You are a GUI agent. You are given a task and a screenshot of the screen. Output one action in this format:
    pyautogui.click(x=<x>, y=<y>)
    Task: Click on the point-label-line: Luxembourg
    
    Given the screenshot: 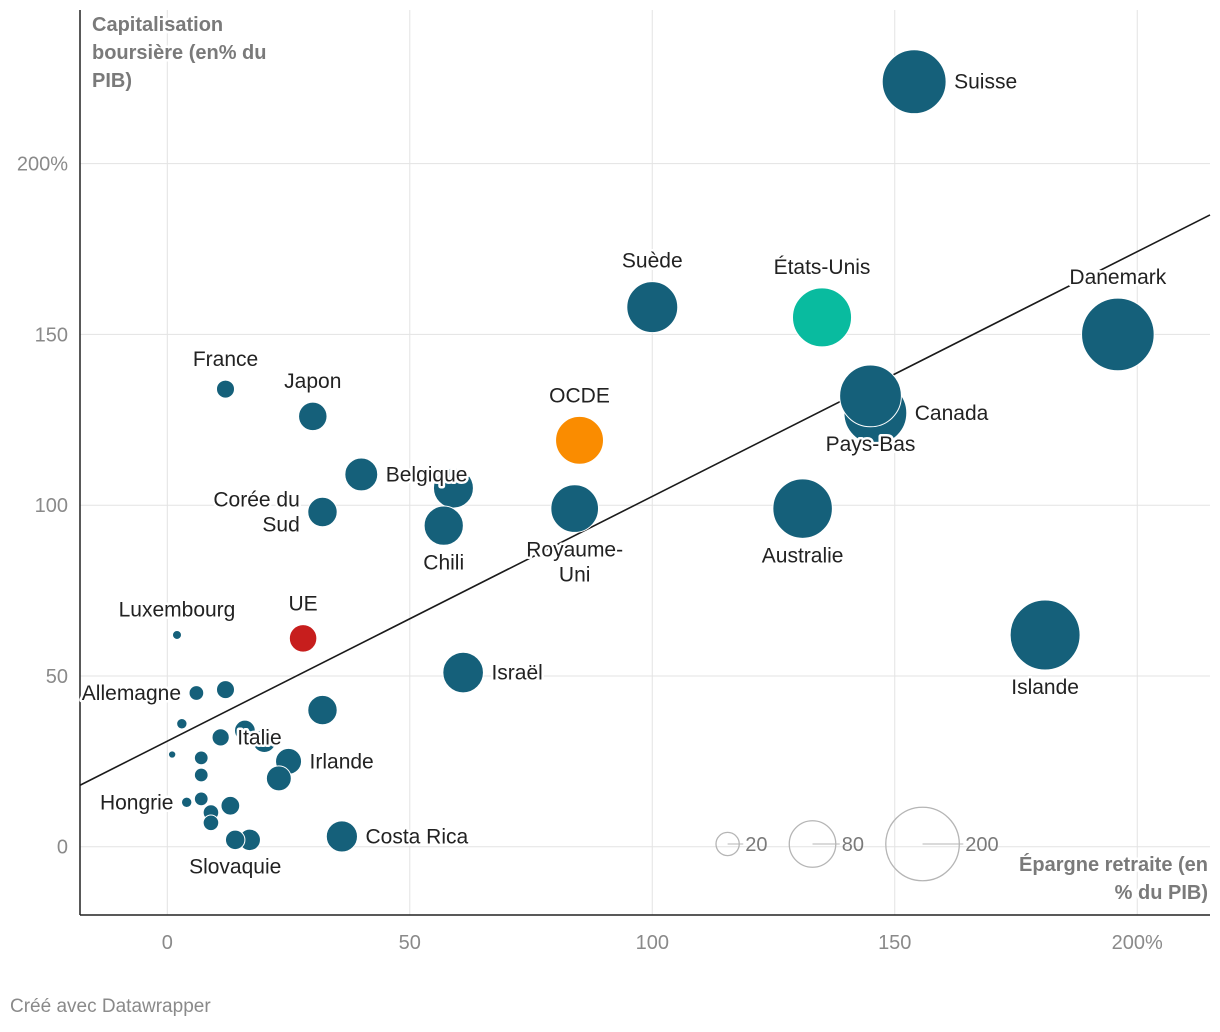 What is the action you would take?
    pyautogui.click(x=177, y=609)
    